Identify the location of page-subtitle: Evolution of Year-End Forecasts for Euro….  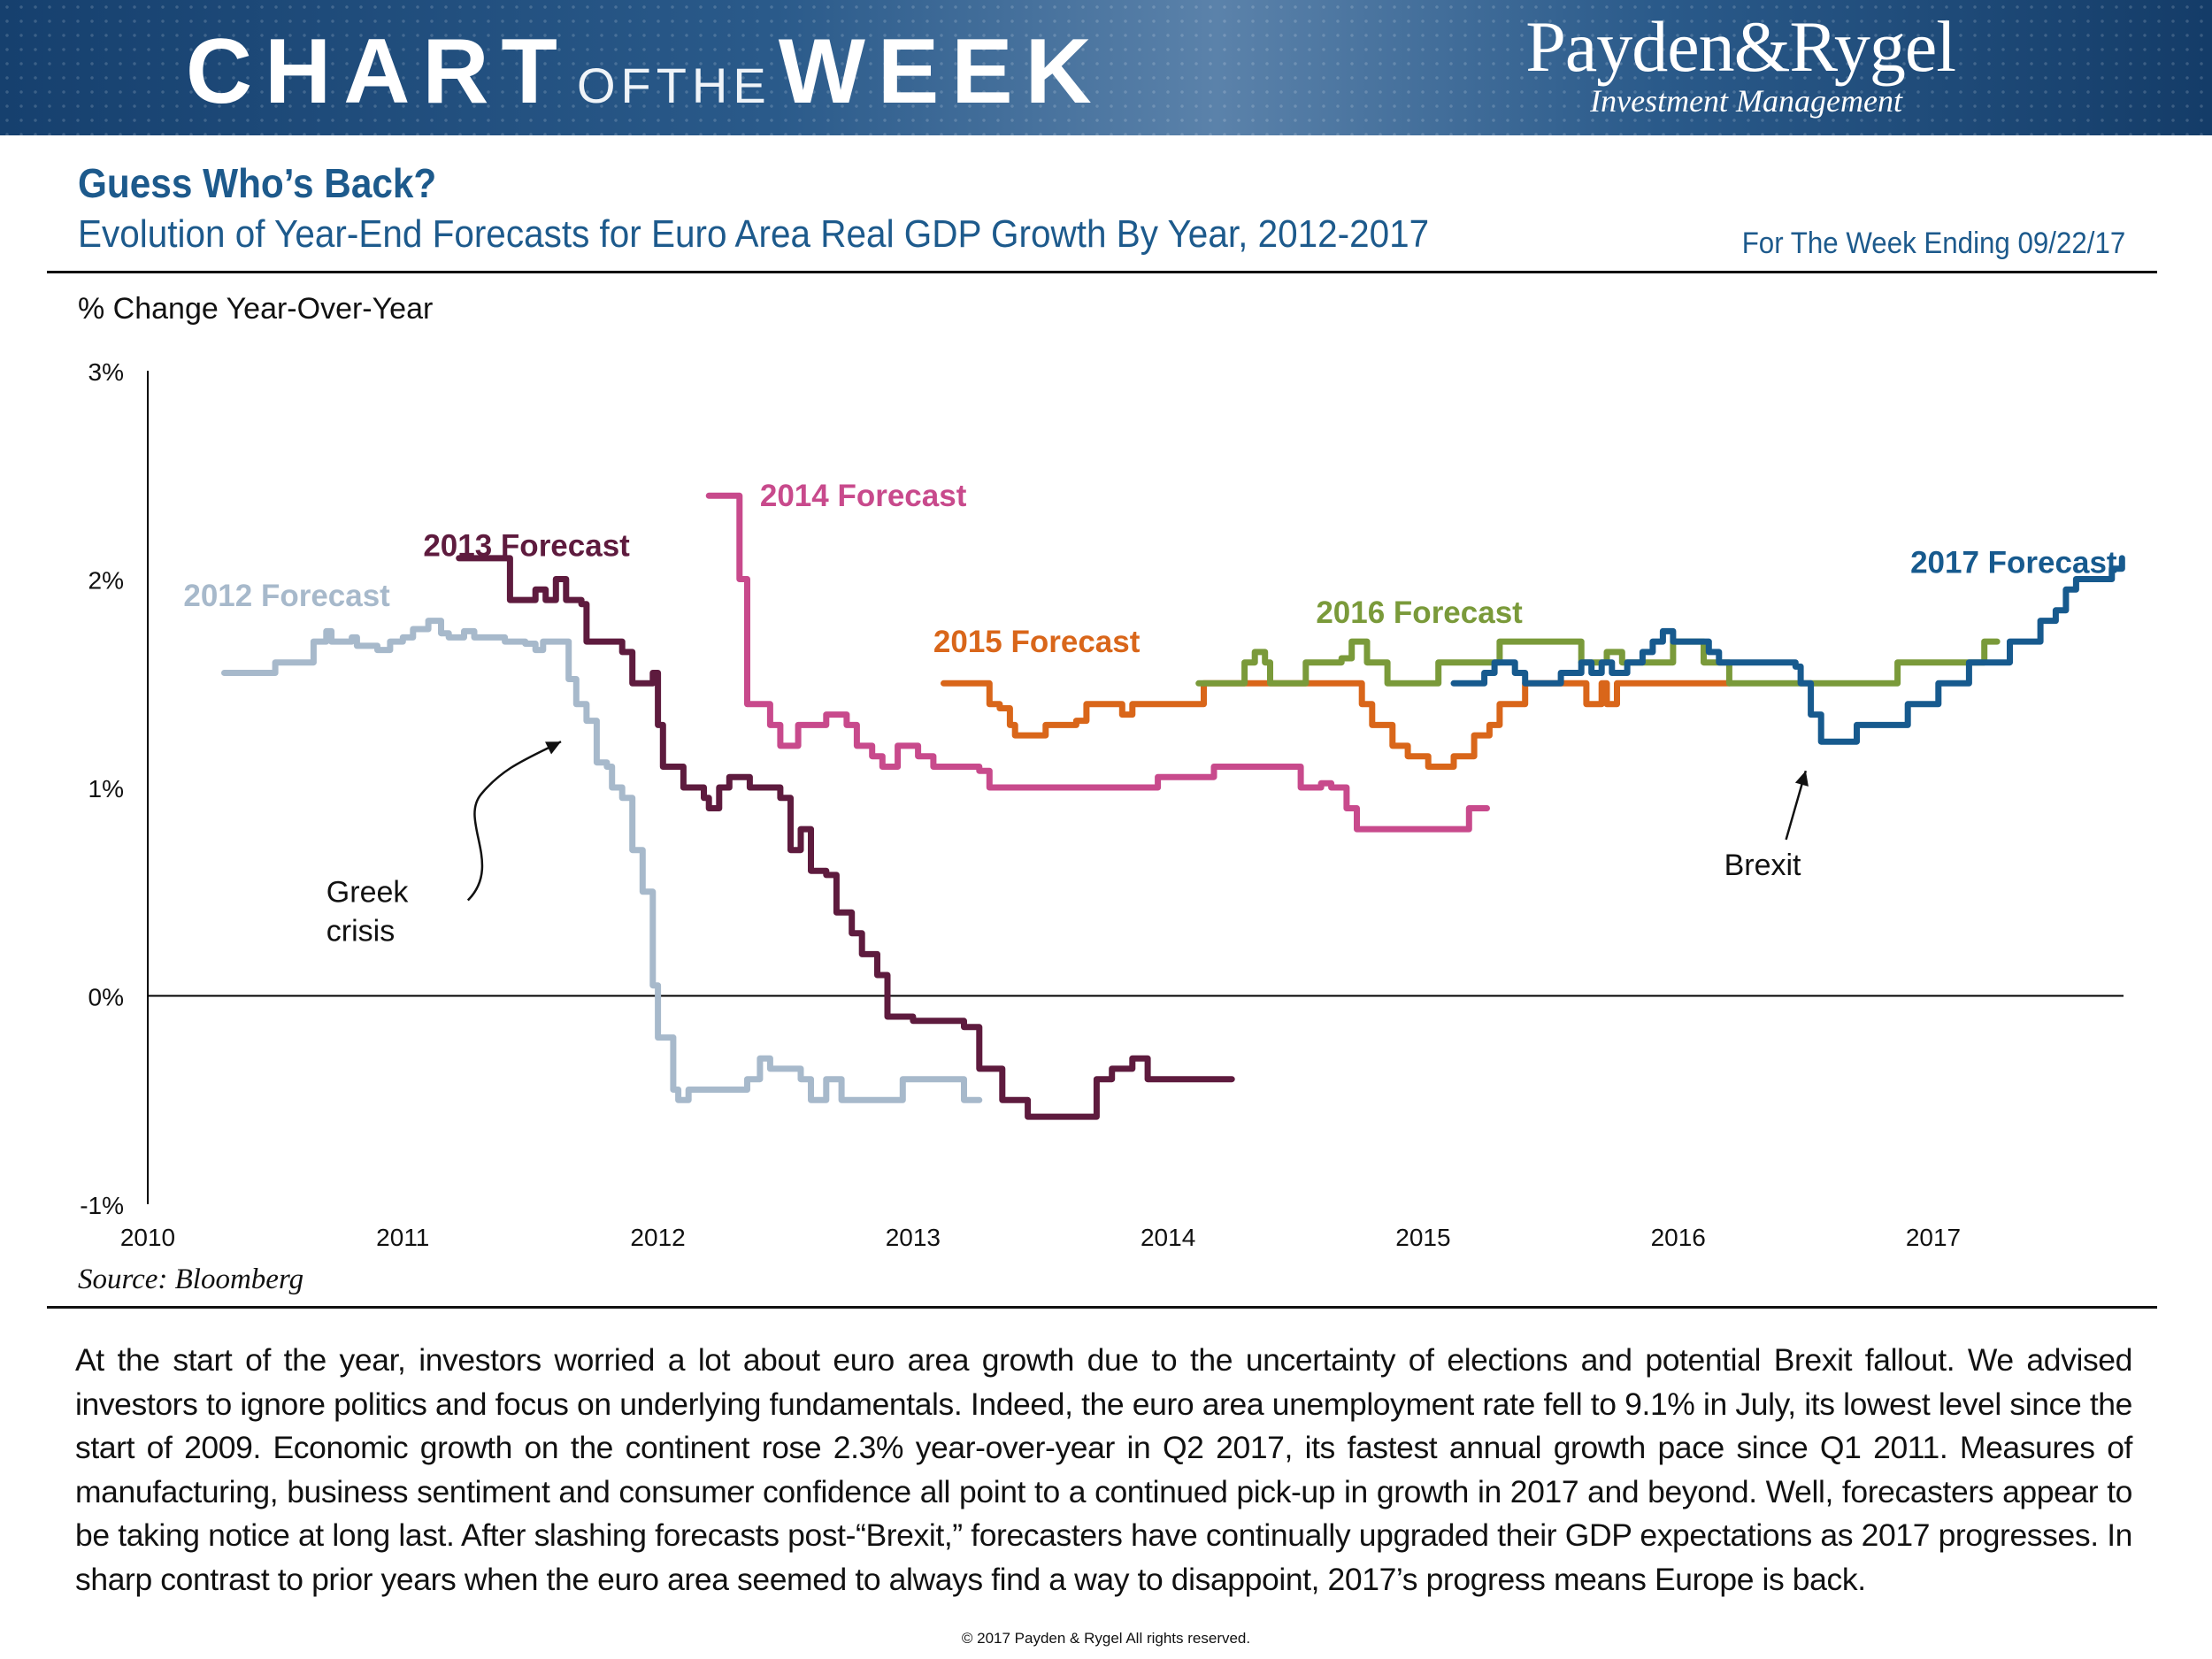
(754, 234).